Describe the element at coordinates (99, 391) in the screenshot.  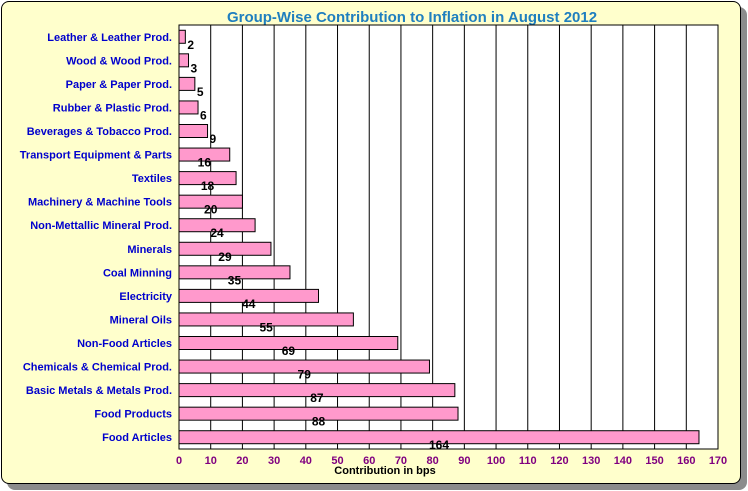
I see `category-label: Basic Metals & Metals Prod.` at that location.